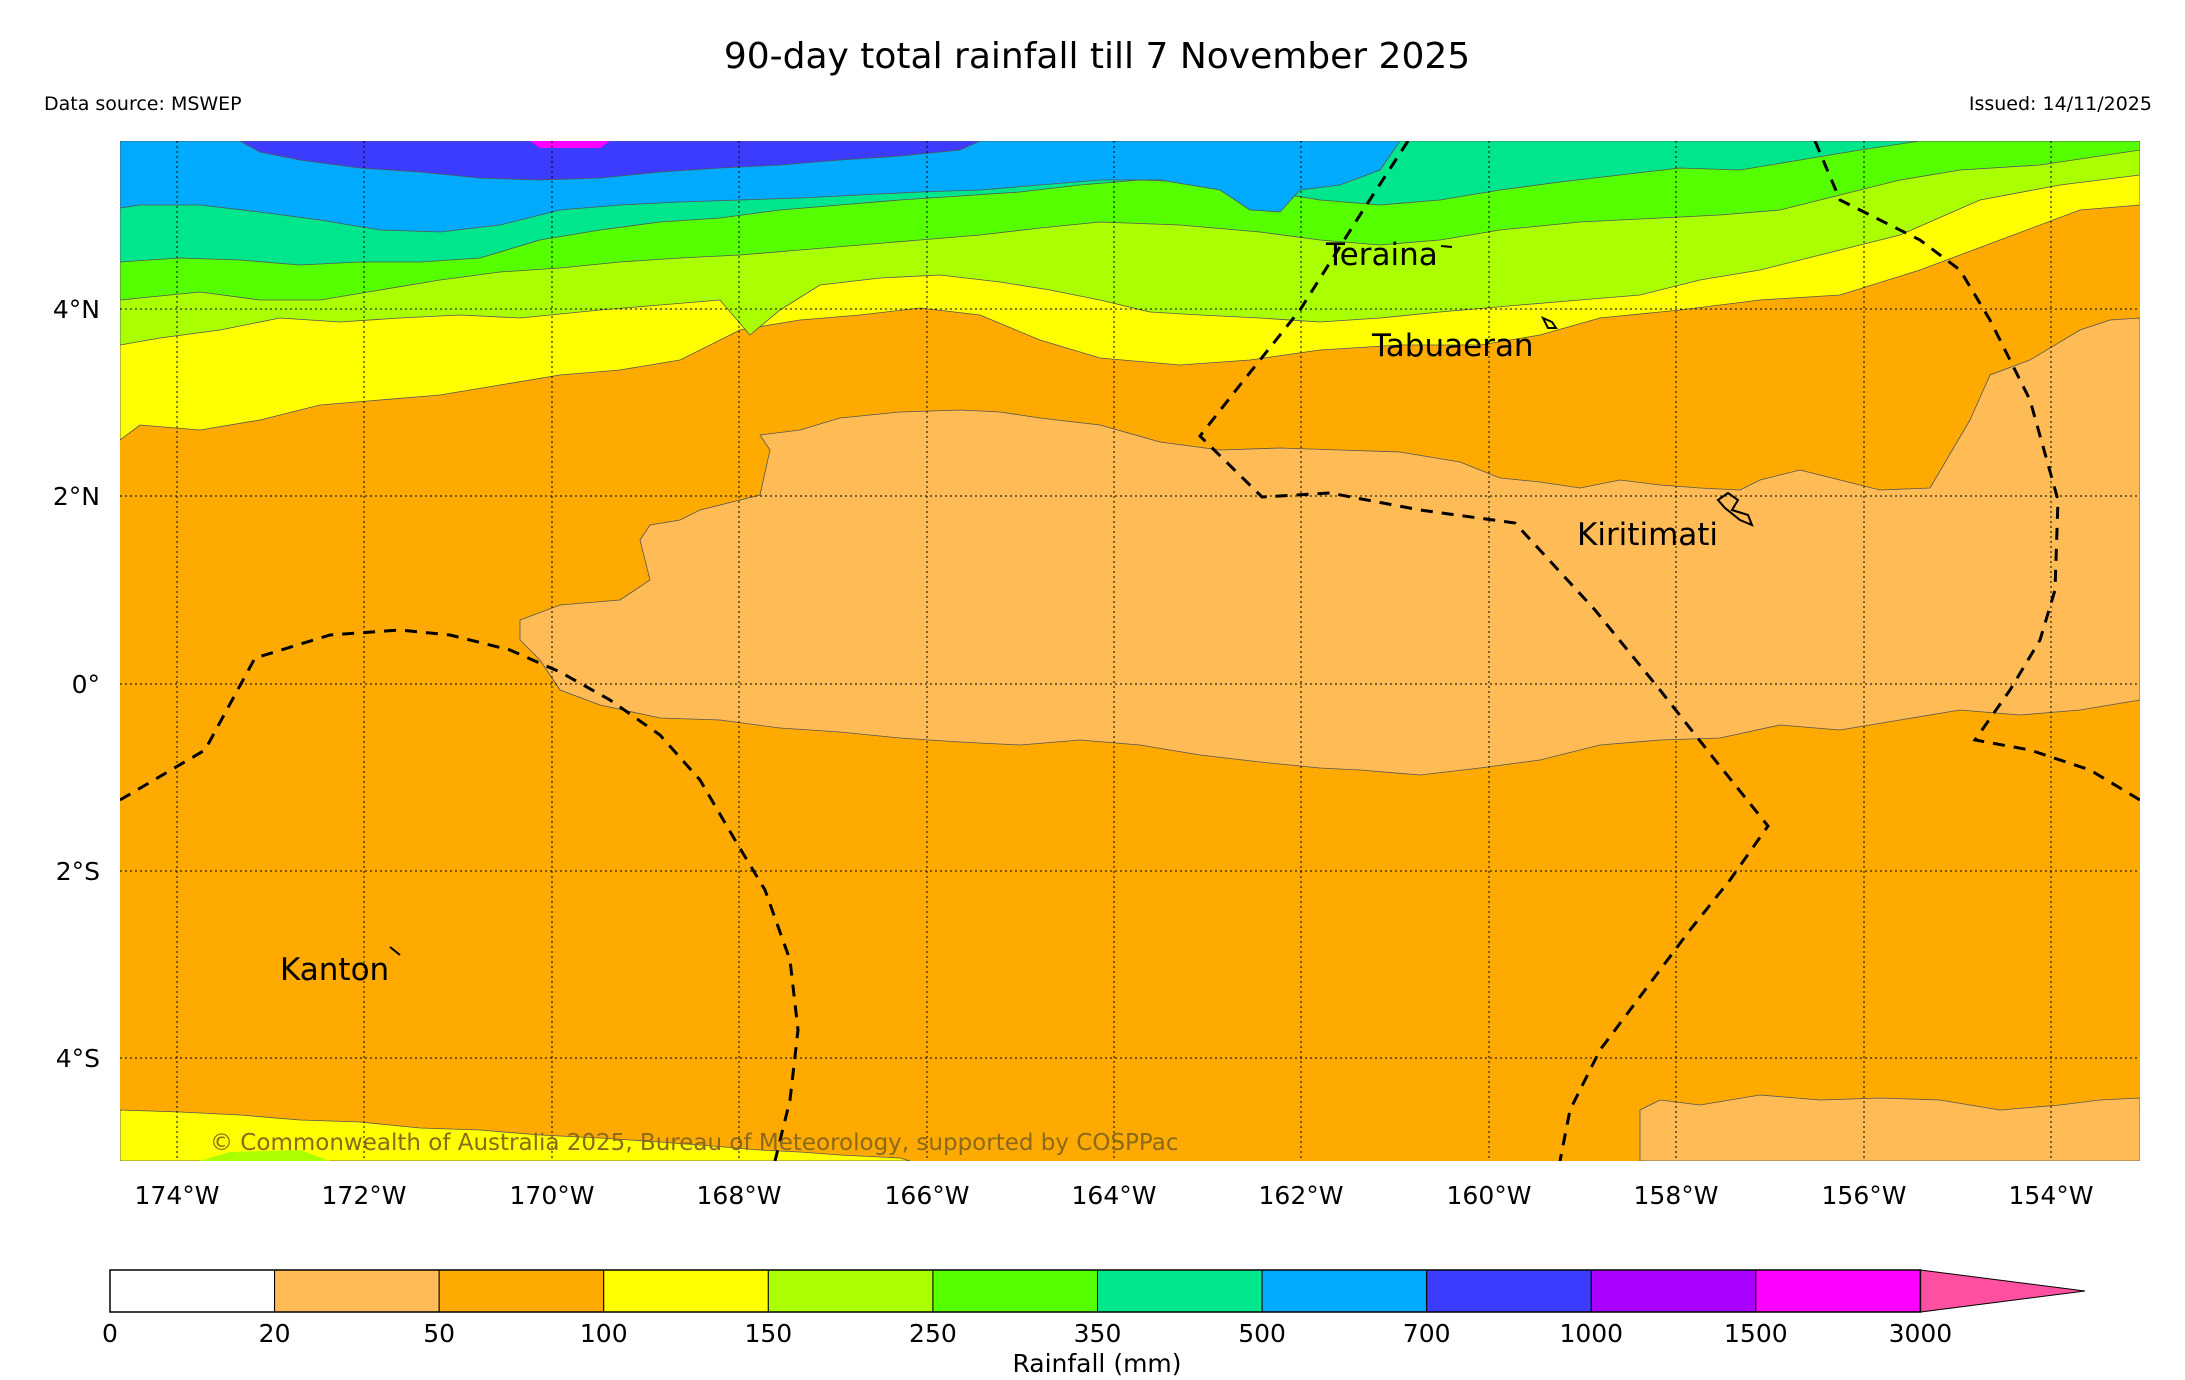 Image resolution: width=2185 pixels, height=1380 pixels. Describe the element at coordinates (78, 1058) in the screenshot. I see `lat-tick-label: 4°S` at that location.